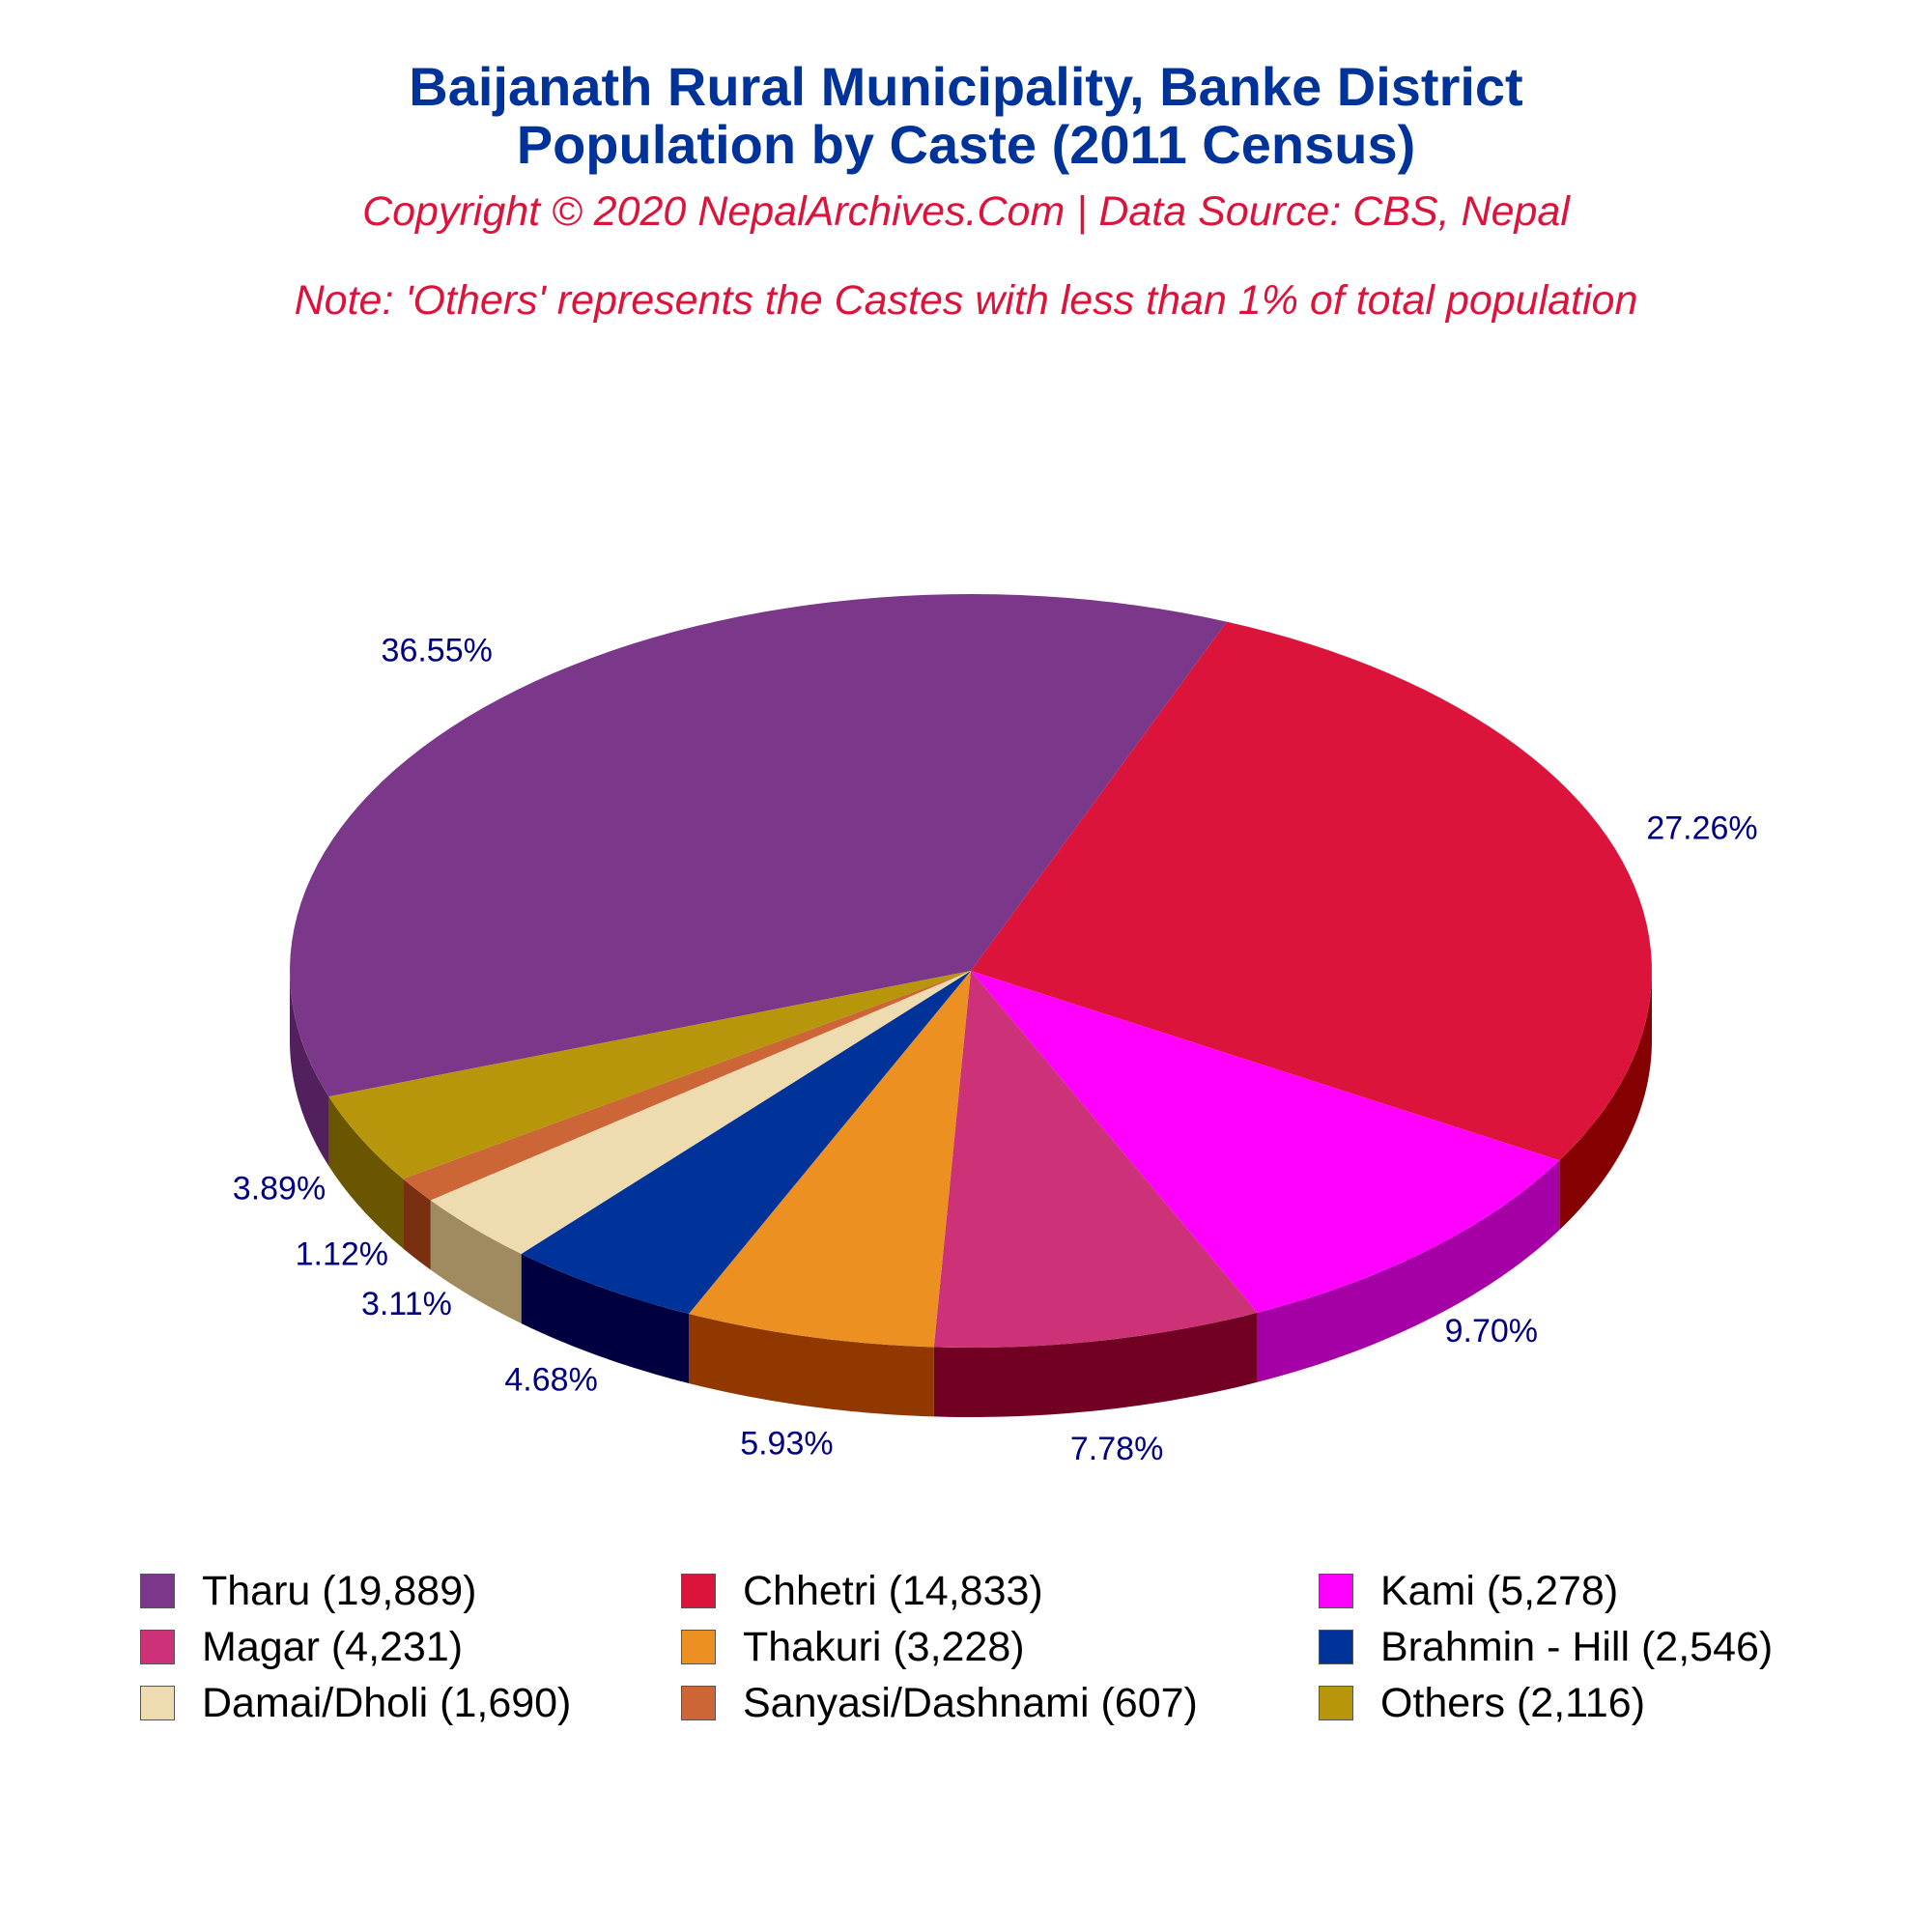  I want to click on legend-item-thakuri: Thakuri (3,228), so click(1000, 1647).